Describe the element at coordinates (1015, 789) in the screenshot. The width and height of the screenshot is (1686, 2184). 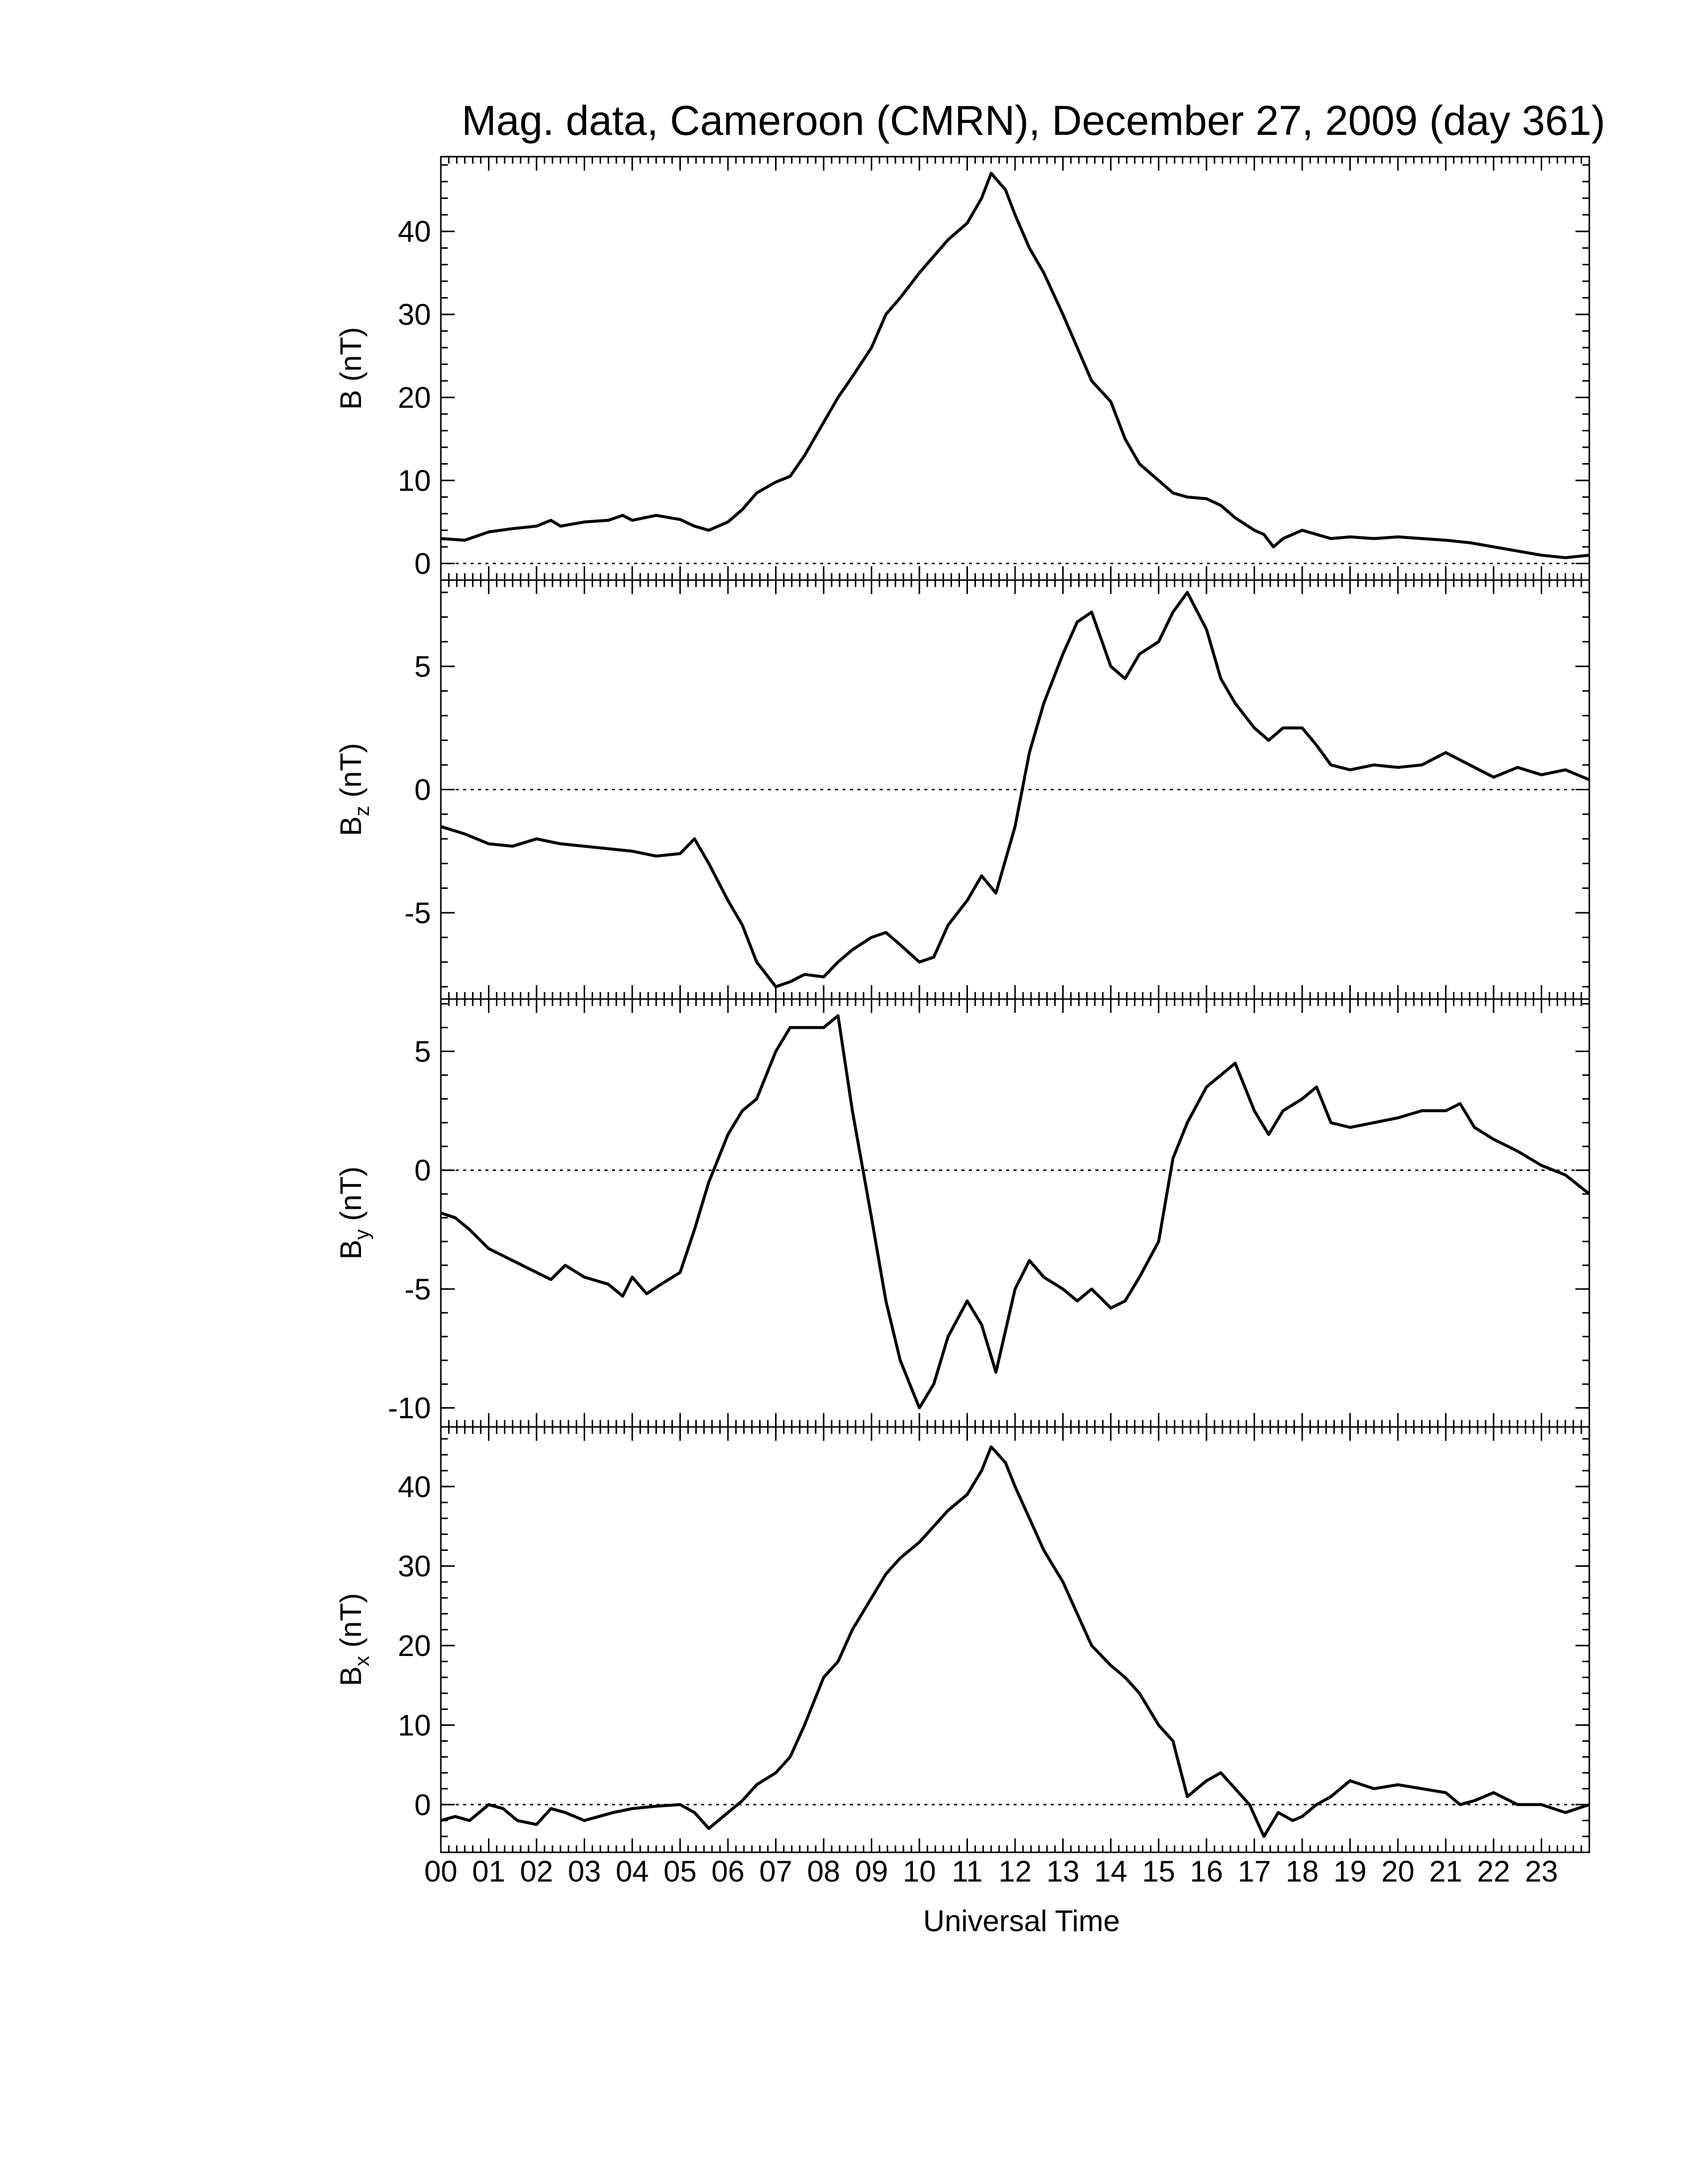
I see `series-line-bz` at that location.